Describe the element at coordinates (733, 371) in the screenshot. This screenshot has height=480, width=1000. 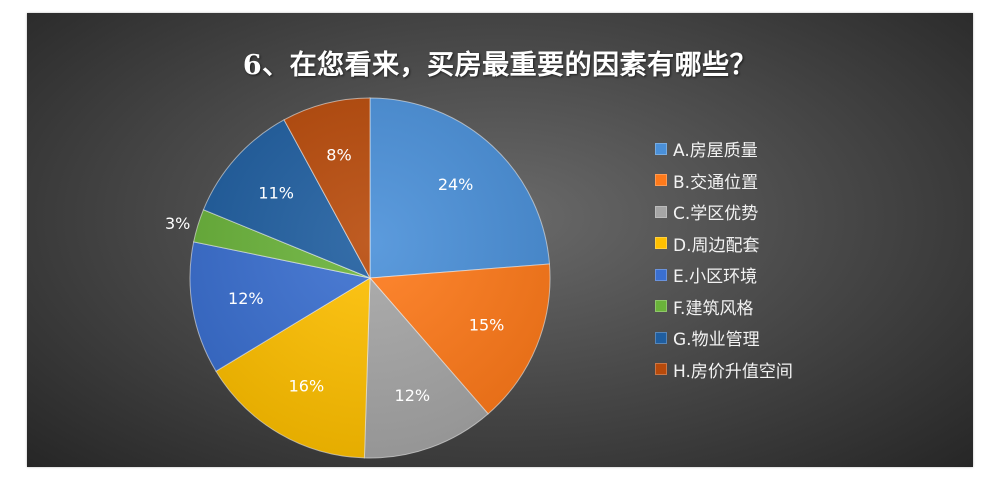
I see `legend-label: H.房价升值空间` at that location.